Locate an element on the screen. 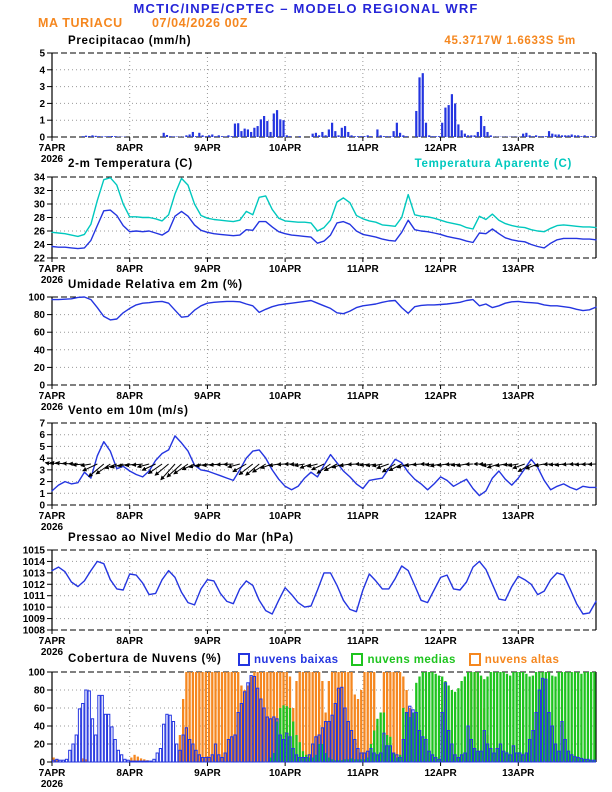 This screenshot has height=792, width=612. svg-text: 1 is located at coordinates (42, 121).